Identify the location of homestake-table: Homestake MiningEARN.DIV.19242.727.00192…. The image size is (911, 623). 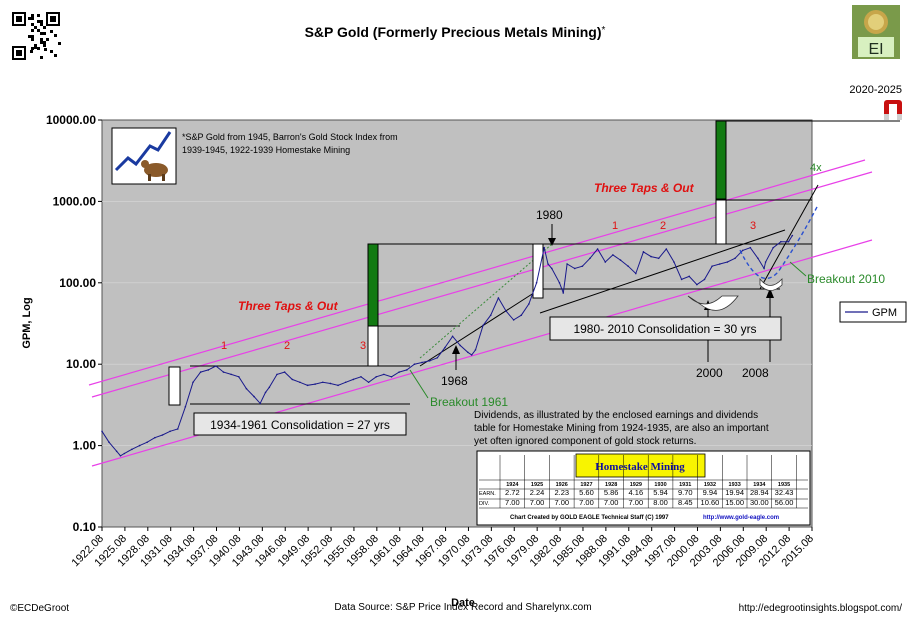
(643, 488).